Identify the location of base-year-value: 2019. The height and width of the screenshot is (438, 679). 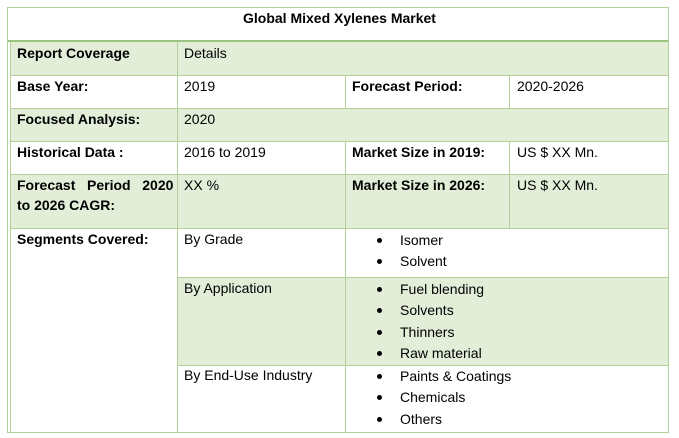
(200, 86).